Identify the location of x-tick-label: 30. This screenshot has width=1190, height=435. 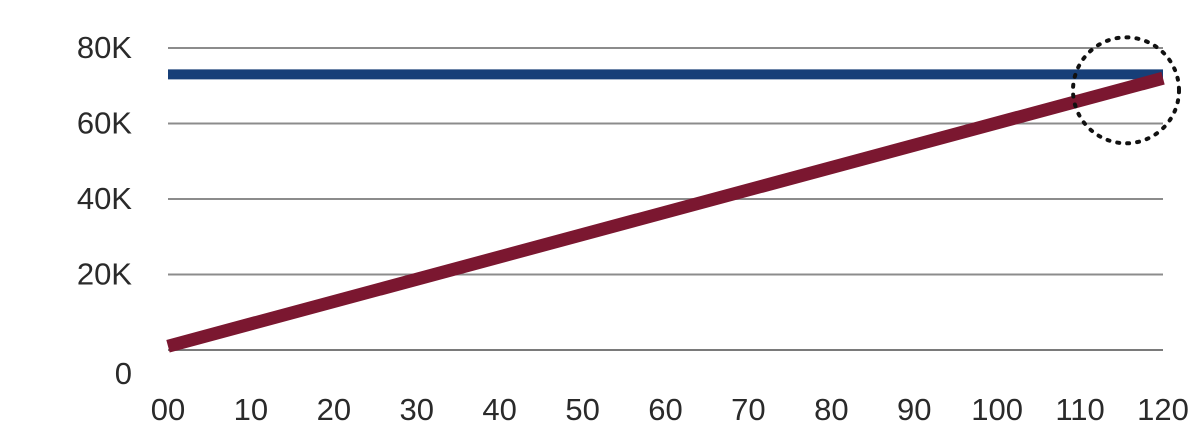
(417, 409).